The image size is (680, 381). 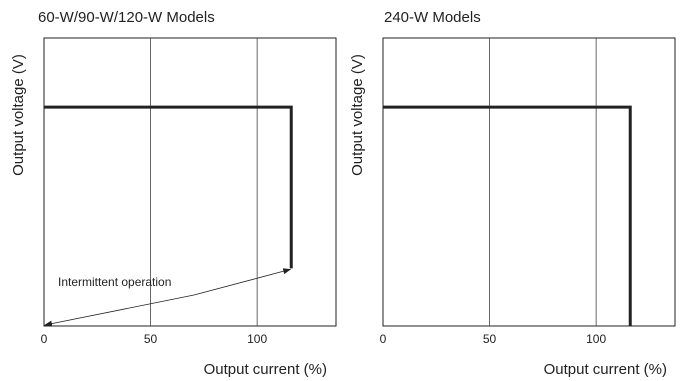 What do you see at coordinates (605, 369) in the screenshot?
I see `x-axis-label-2: Output current (%)` at bounding box center [605, 369].